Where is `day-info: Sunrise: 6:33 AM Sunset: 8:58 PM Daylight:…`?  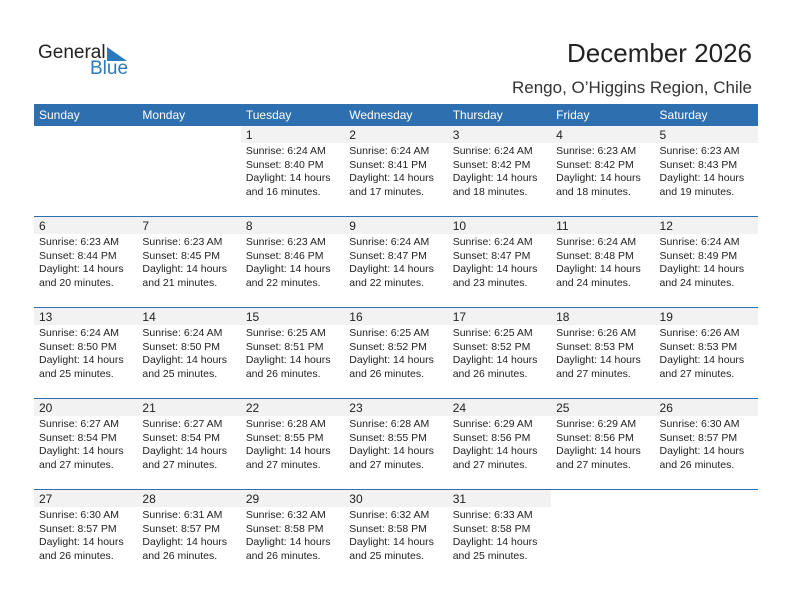
day-info: Sunrise: 6:33 AM Sunset: 8:58 PM Daylight:… is located at coordinates (499, 535).